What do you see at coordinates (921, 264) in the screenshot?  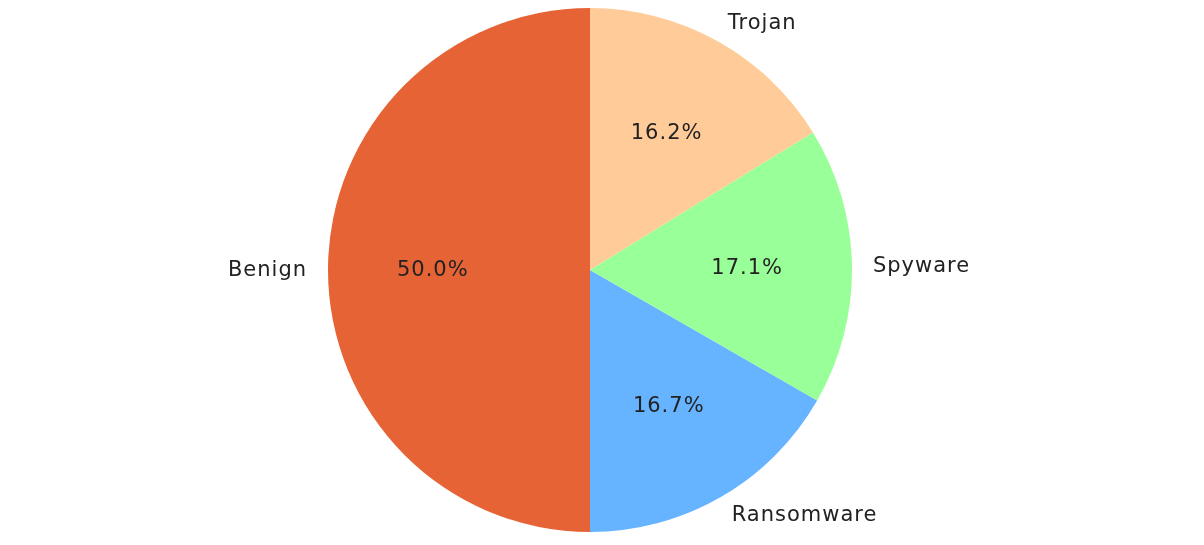 I see `slice-label: Spyware` at bounding box center [921, 264].